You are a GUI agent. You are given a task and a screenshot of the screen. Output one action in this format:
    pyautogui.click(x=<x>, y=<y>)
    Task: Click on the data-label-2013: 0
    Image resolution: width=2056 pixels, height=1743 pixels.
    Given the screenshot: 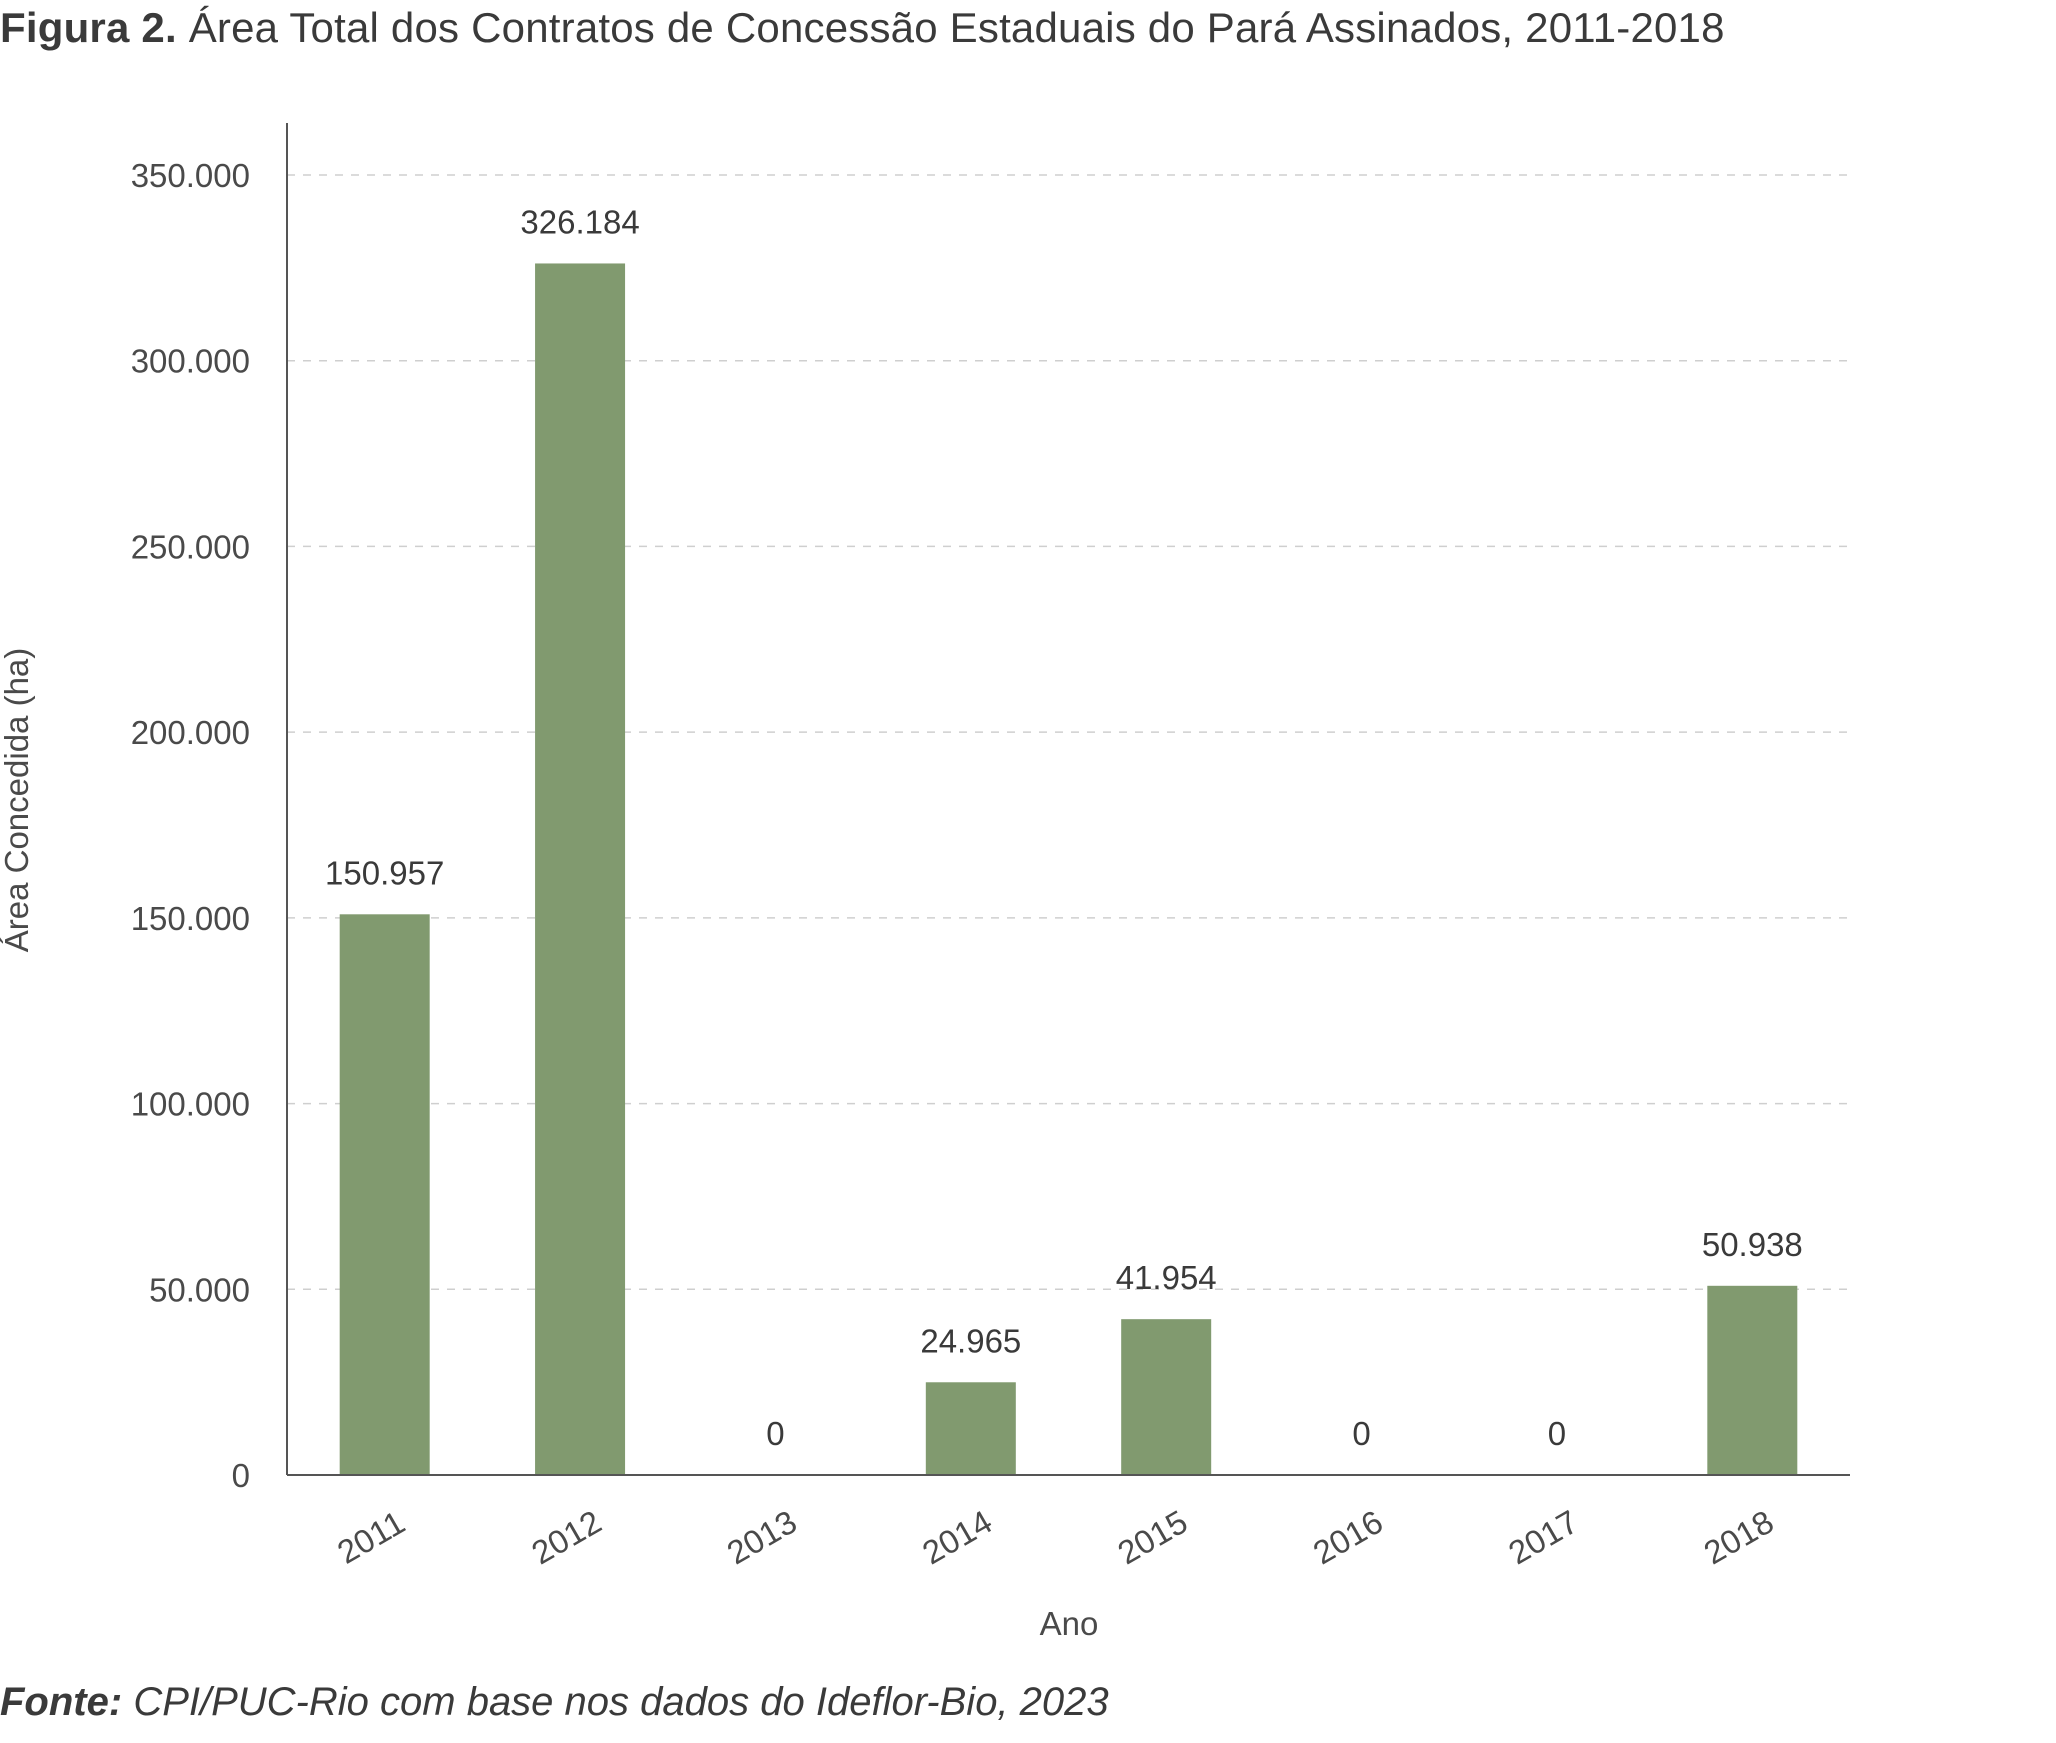 What is the action you would take?
    pyautogui.click(x=775, y=1433)
    